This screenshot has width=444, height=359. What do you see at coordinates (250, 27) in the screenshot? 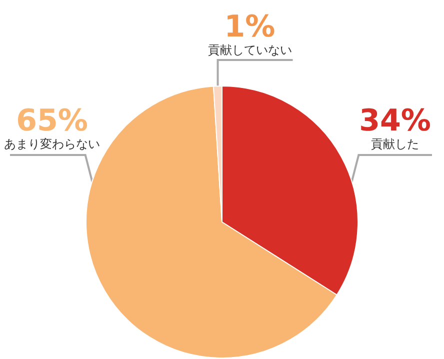
I see `data-label: 1%` at bounding box center [250, 27].